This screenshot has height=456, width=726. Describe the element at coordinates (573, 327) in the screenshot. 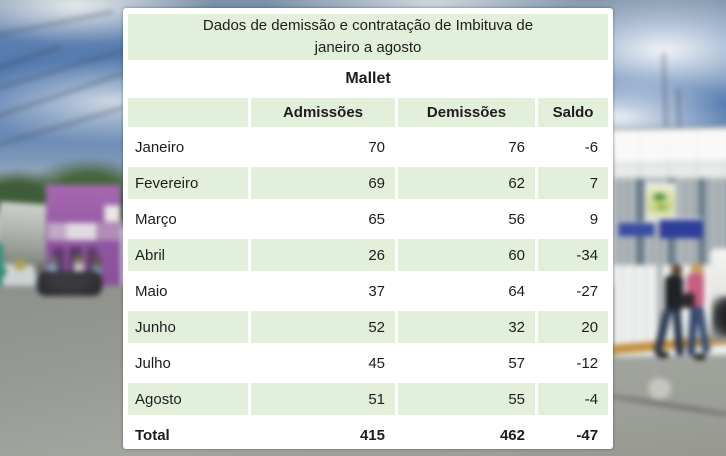

I see `saldo-cell: 20` at that location.